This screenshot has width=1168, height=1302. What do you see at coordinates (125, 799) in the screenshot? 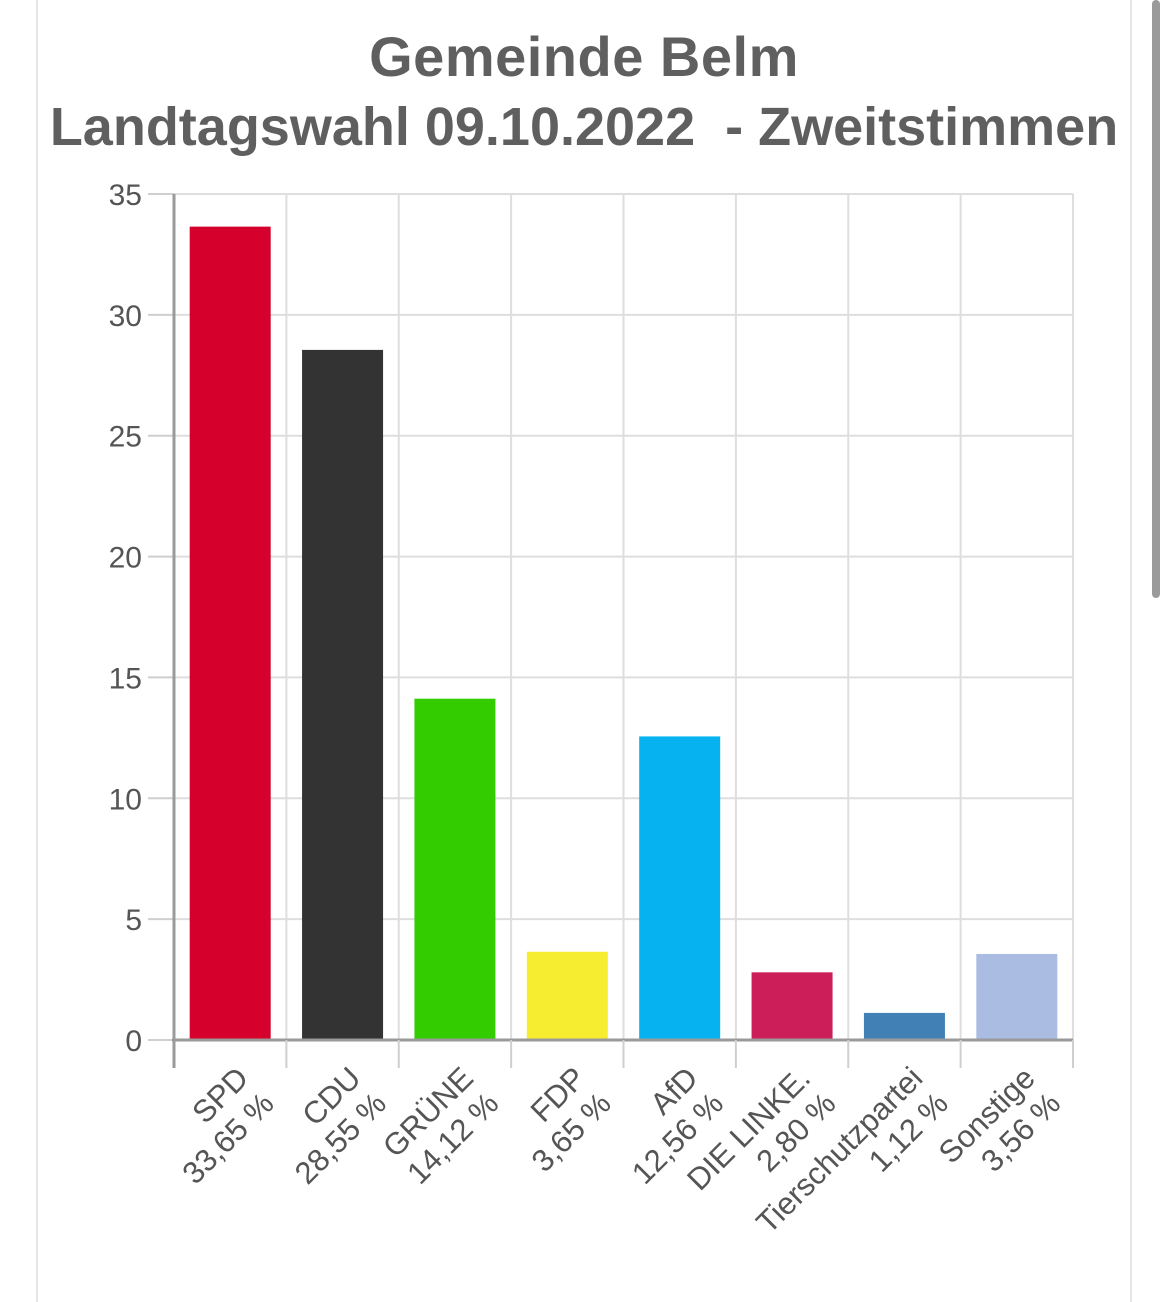
I see `y-tick-label: 10` at bounding box center [125, 799].